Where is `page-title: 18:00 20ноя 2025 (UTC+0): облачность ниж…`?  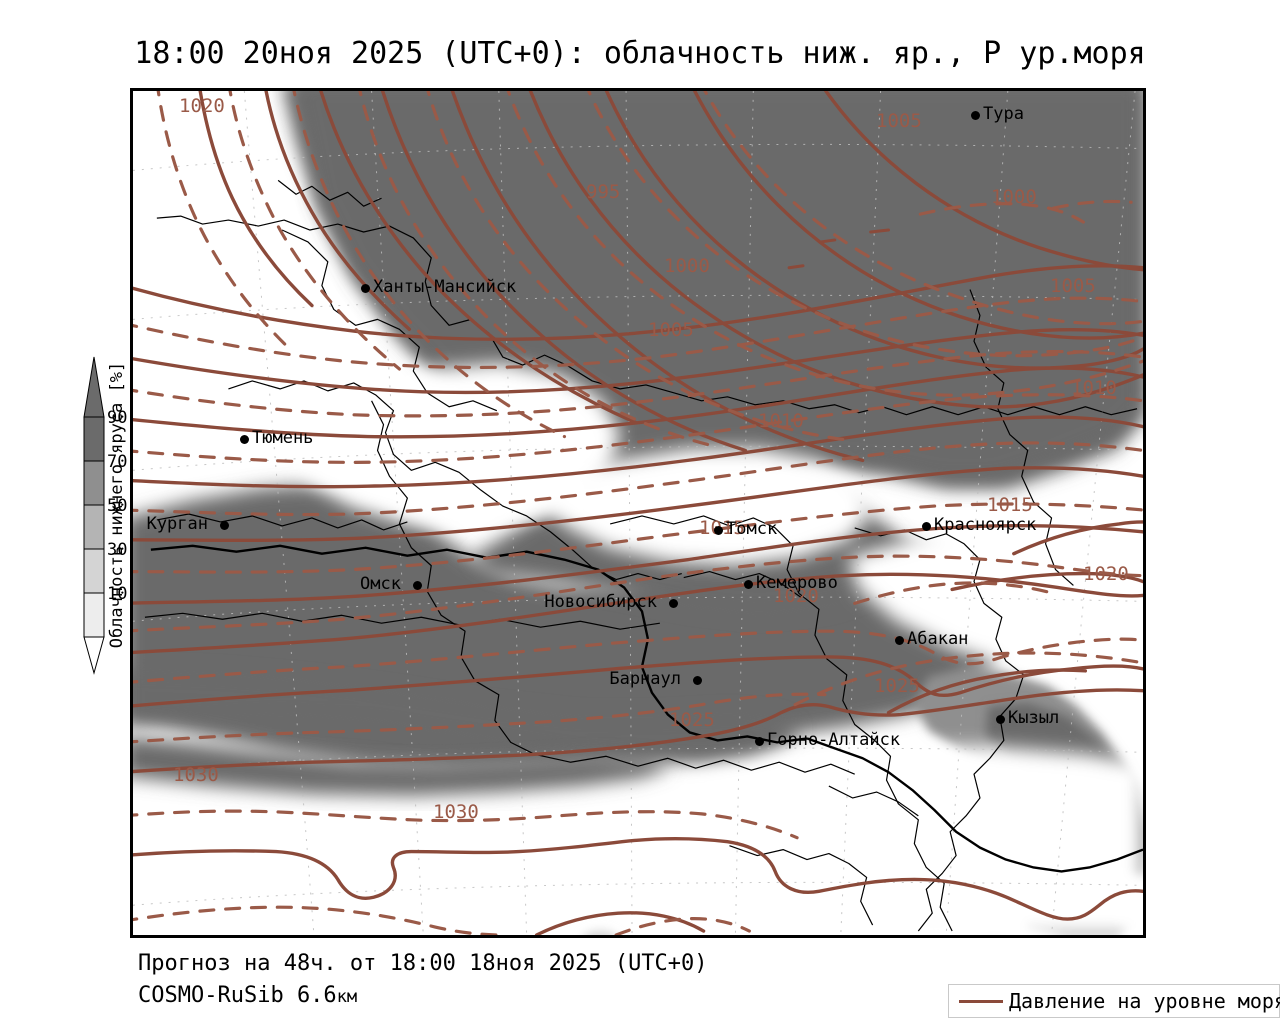
page-title: 18:00 20ноя 2025 (UTC+0): облачность ниж… is located at coordinates (640, 53).